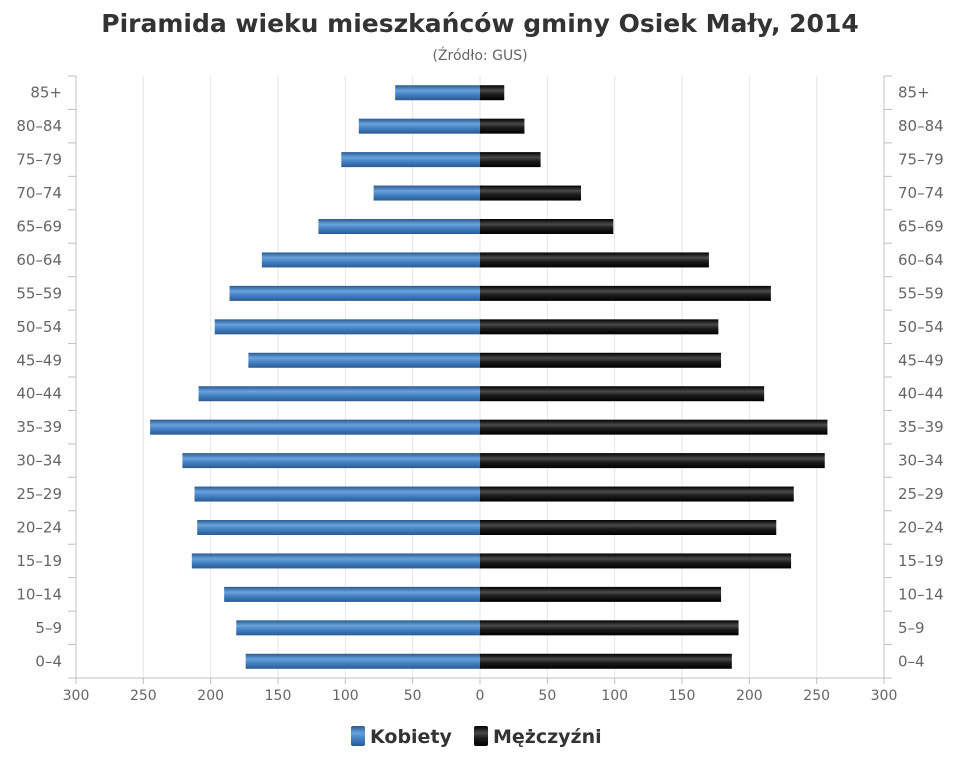  I want to click on category-label-left: 20–24, so click(39, 528).